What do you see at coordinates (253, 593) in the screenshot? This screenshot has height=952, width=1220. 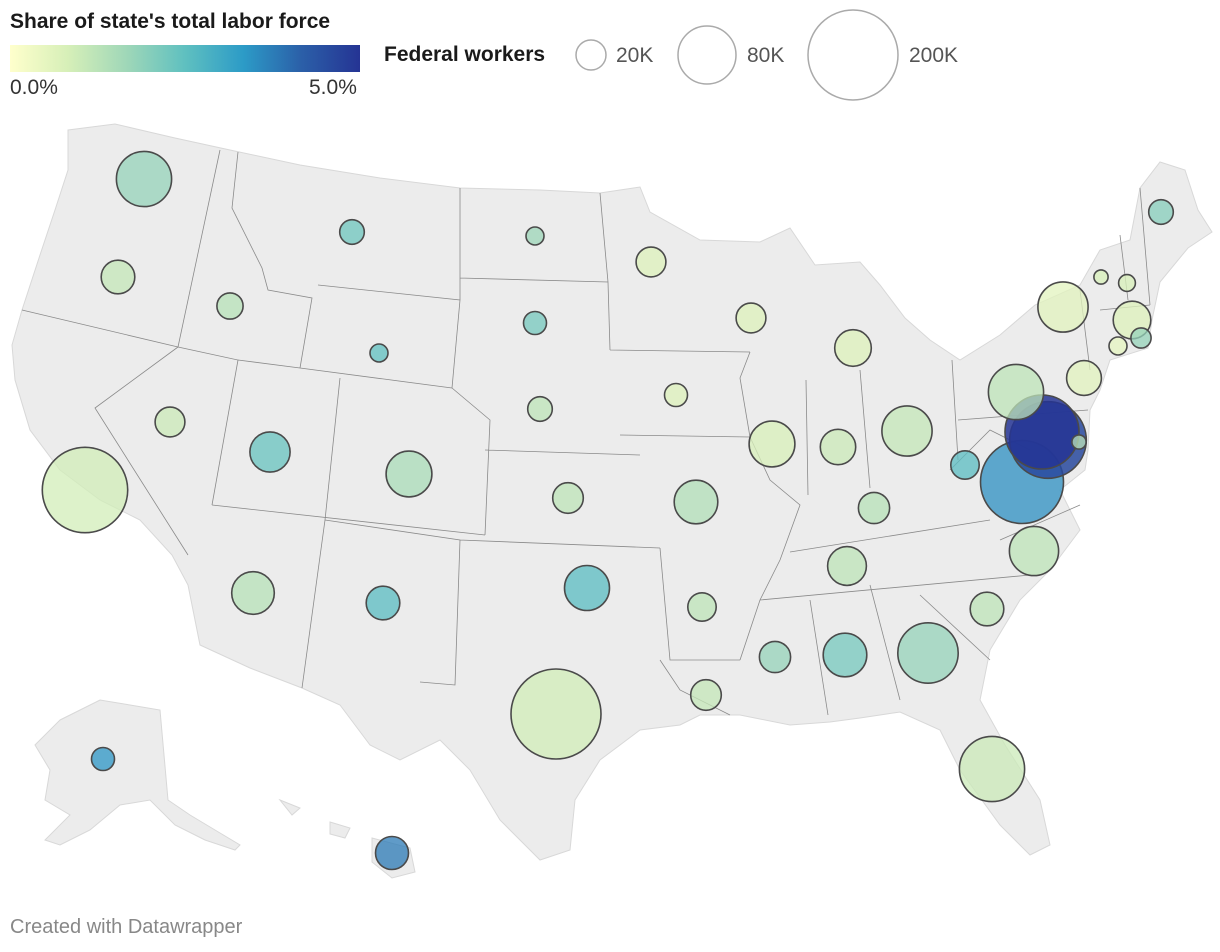 I see `bubble-az` at bounding box center [253, 593].